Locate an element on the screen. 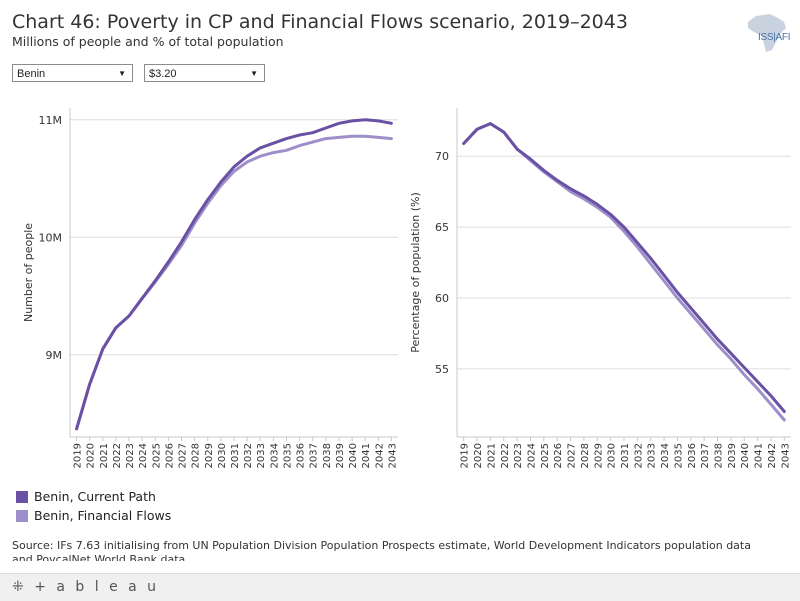 This screenshot has width=800, height=601. y-axis-label: Number of people is located at coordinates (28, 272).